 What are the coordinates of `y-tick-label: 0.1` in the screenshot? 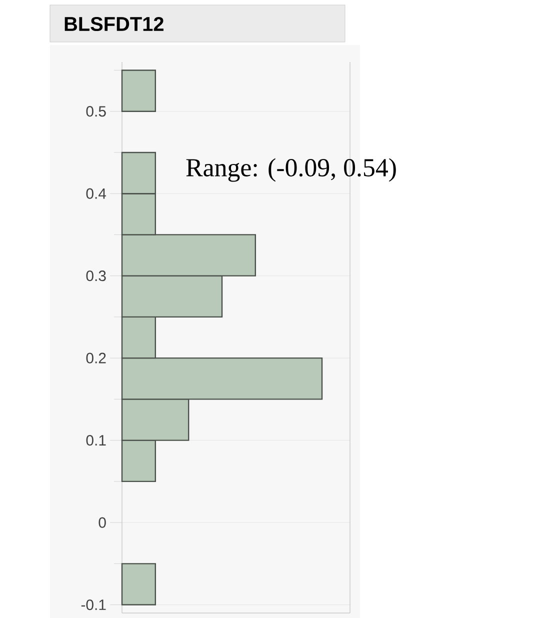 It's located at (96, 440).